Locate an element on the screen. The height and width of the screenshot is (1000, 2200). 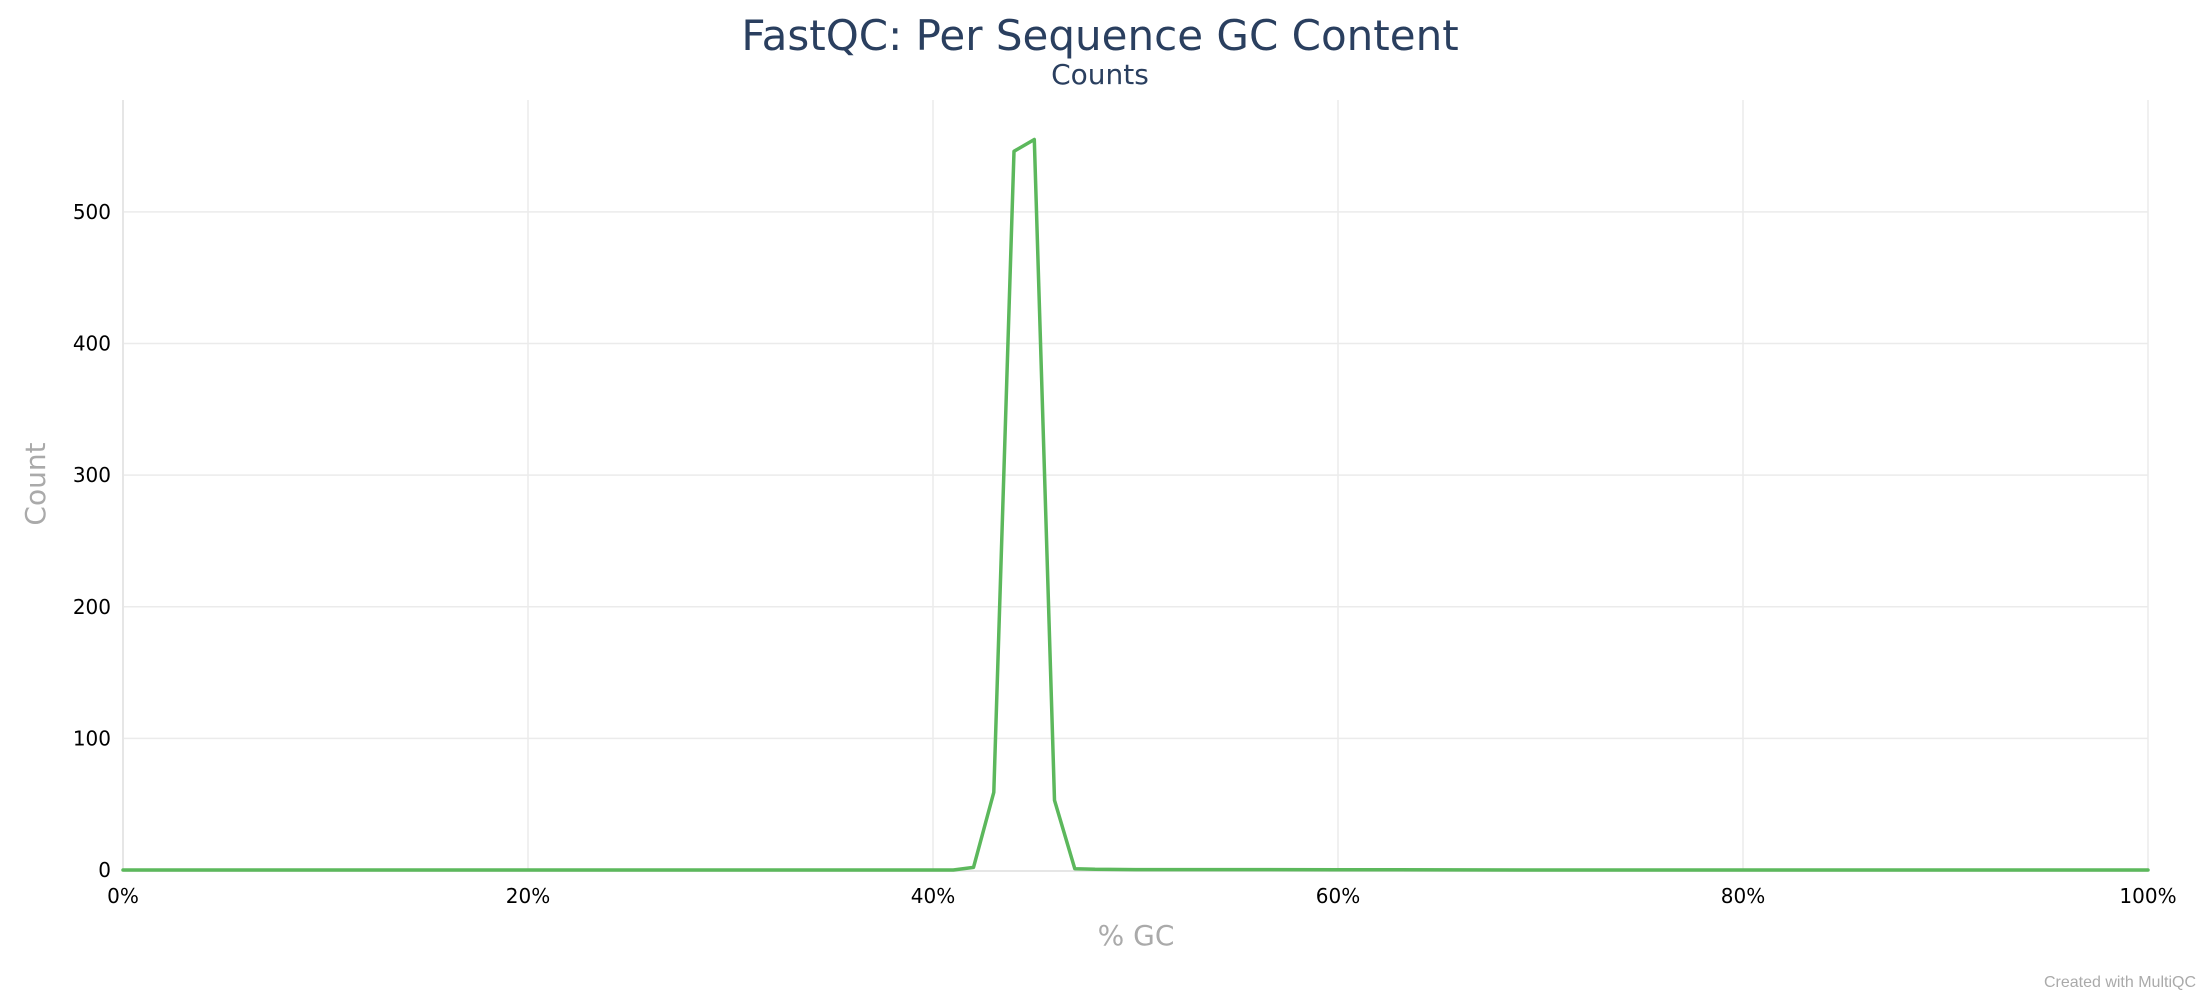
x-tick-label: 100% is located at coordinates (2147, 896).